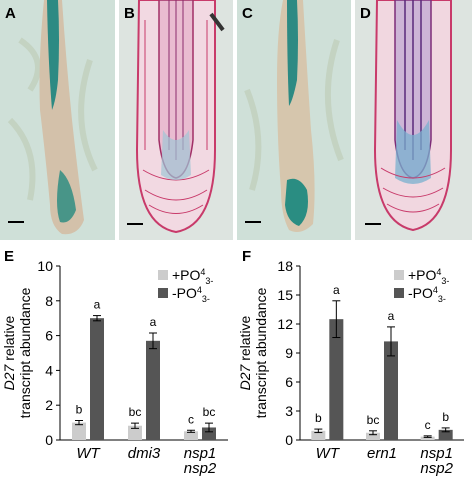  I want to click on panel-c-micrograph: C, so click(294, 120).